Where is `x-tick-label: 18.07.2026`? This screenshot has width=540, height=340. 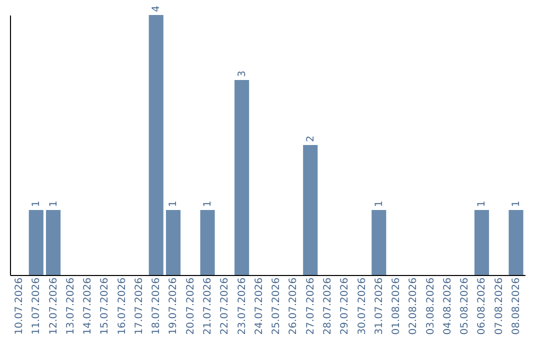 x-tick-label: 18.07.2026 is located at coordinates (156, 306).